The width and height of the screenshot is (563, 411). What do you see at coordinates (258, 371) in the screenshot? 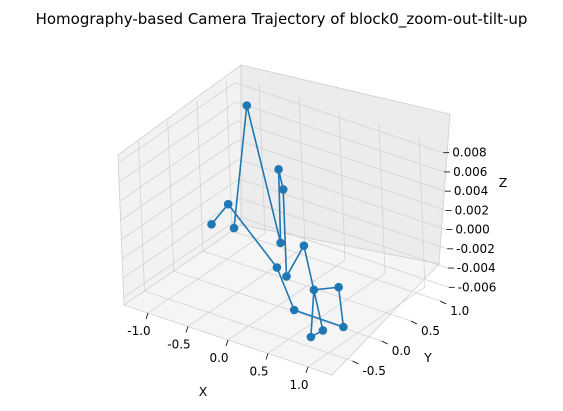
I see `x-tick-label: 0.5` at bounding box center [258, 371].